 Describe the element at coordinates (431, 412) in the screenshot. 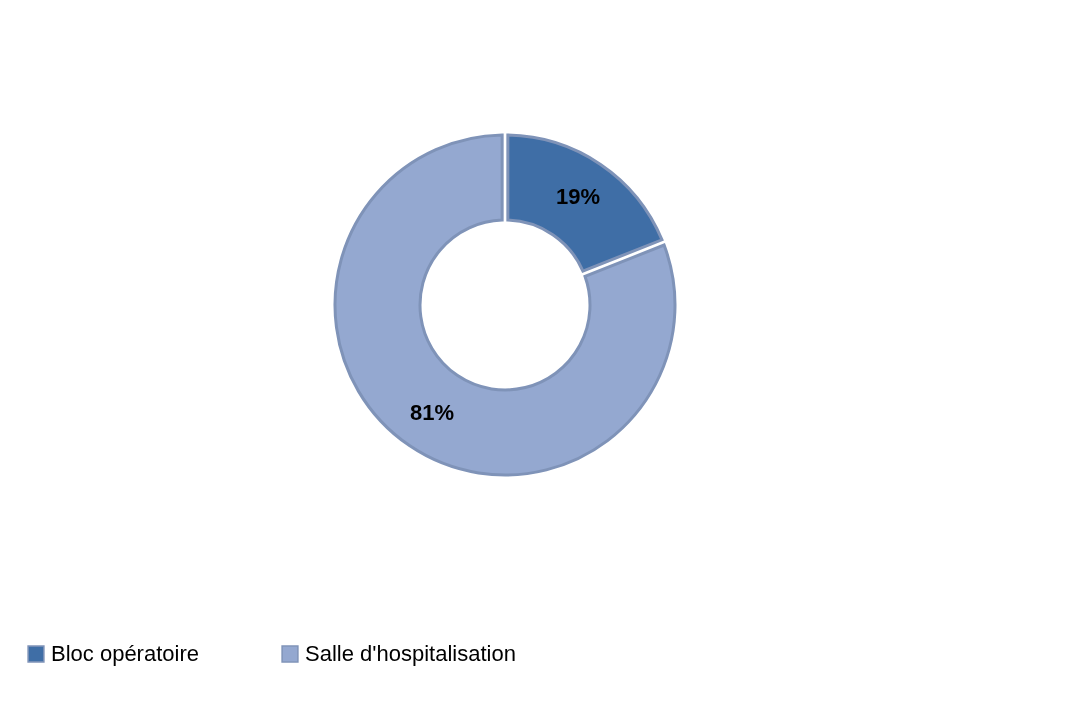

I see `data-label: 81%` at that location.